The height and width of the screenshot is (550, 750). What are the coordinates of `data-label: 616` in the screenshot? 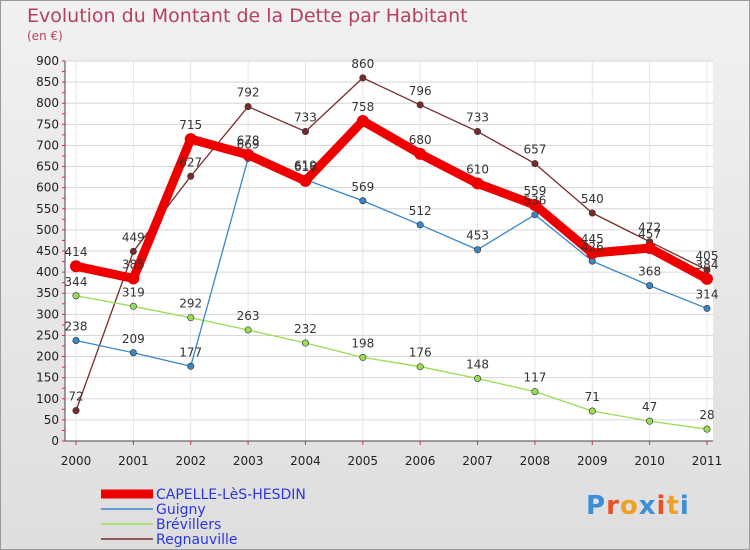 It's located at (305, 167).